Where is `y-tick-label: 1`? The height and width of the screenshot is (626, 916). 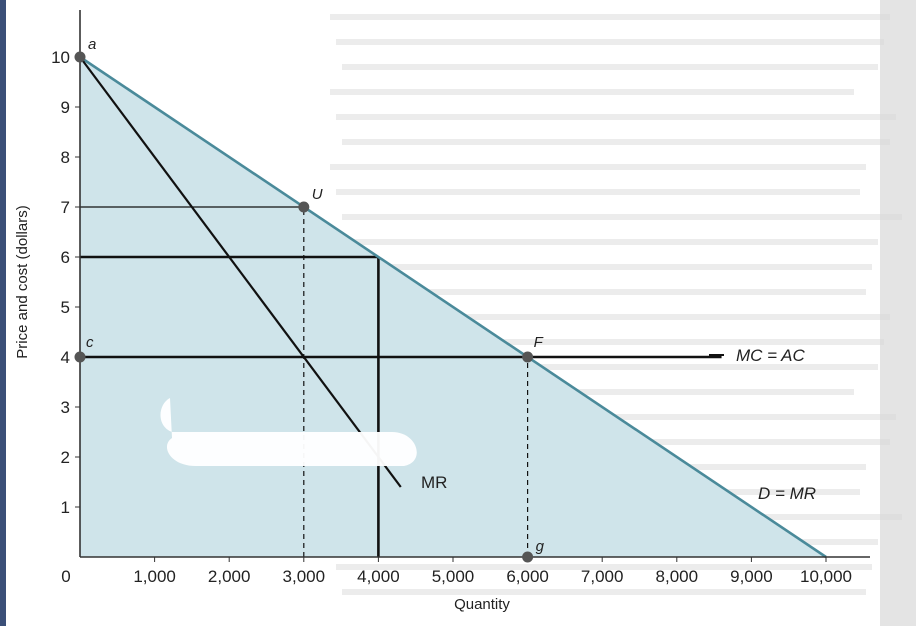 y-tick-label: 1 is located at coordinates (65, 507).